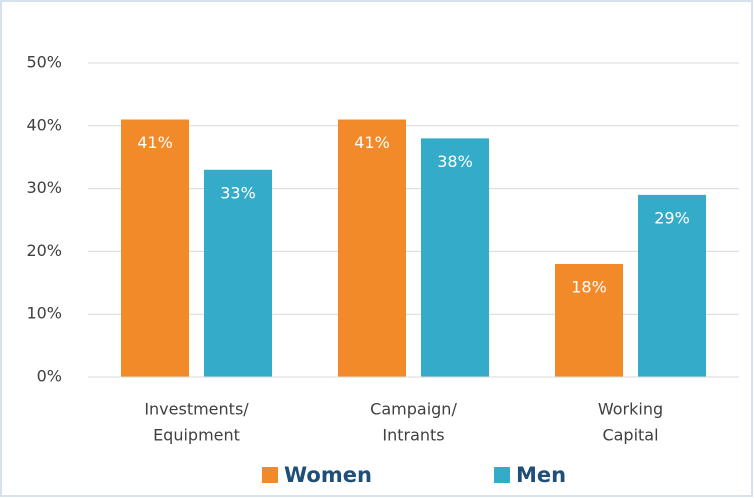  I want to click on y-tick-label: 20%, so click(44, 250).